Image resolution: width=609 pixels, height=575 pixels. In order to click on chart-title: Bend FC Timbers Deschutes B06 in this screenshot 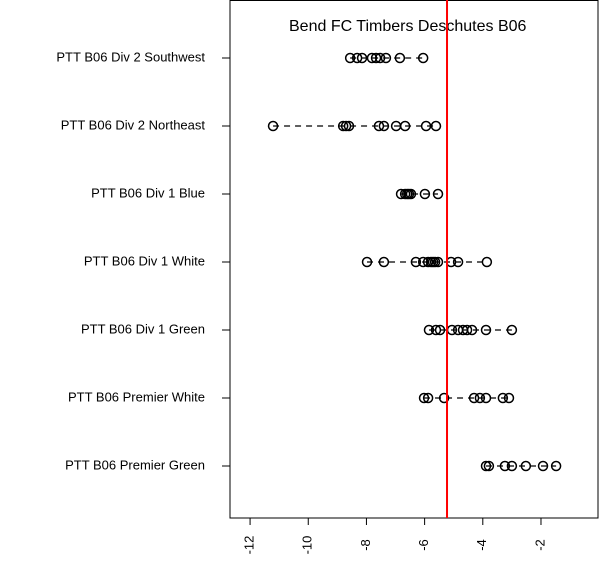, I will do `click(408, 26)`.